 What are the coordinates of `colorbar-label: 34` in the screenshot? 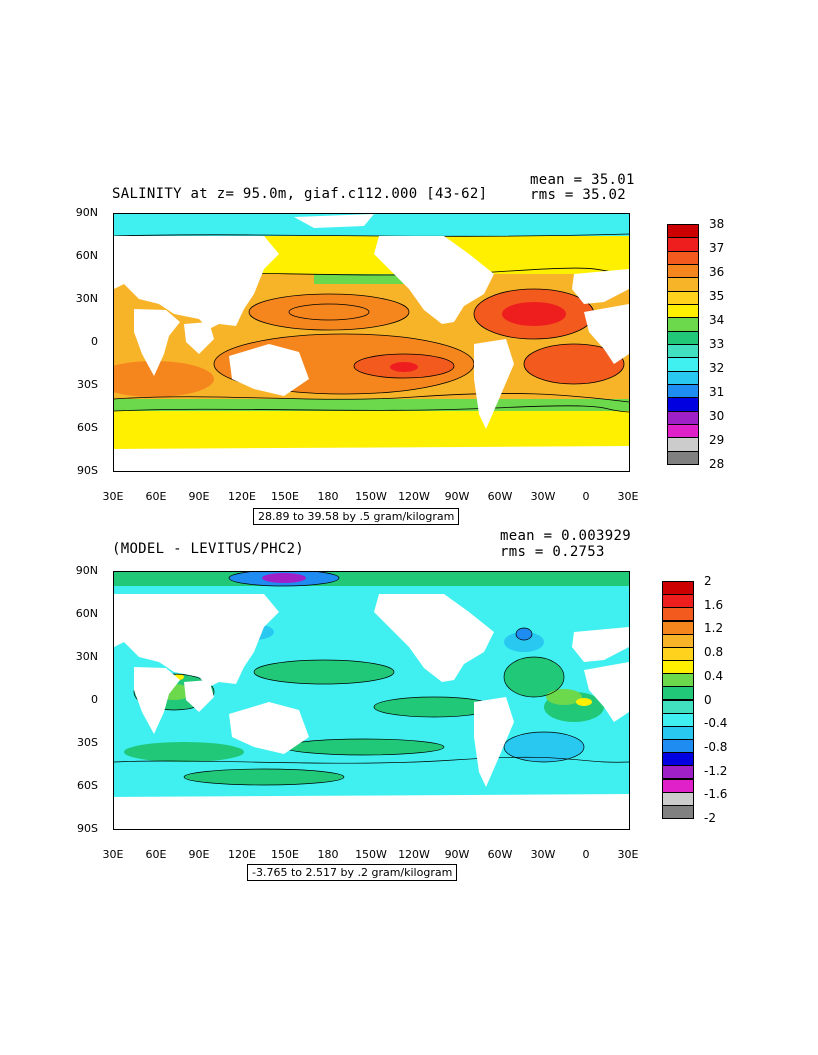 It's located at (717, 320).